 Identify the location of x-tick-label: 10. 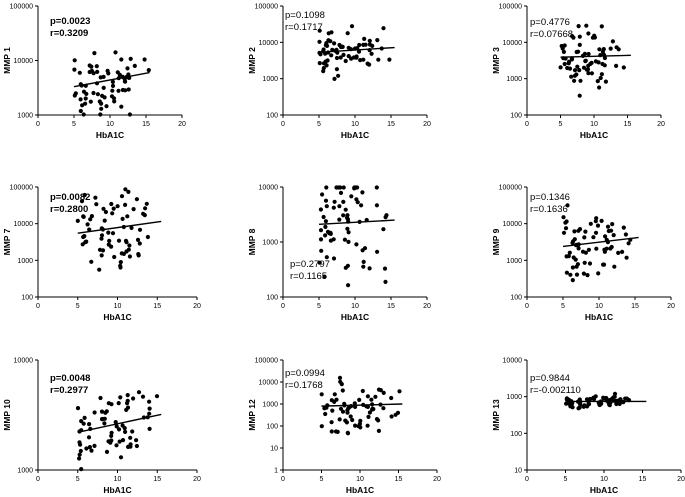
(118, 306).